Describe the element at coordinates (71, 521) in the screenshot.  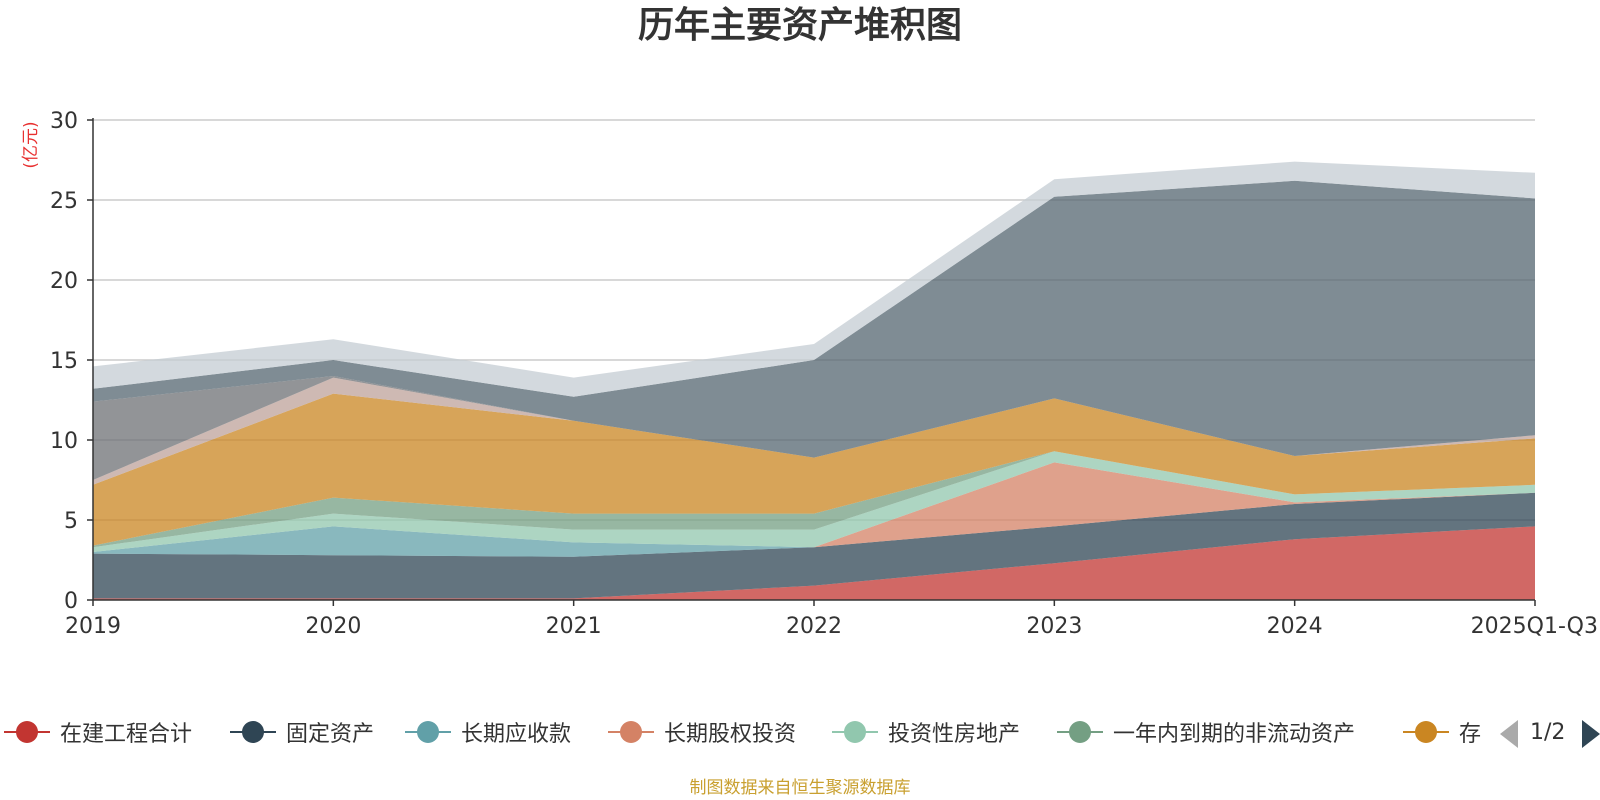
I see `y-tick-label: 5` at that location.